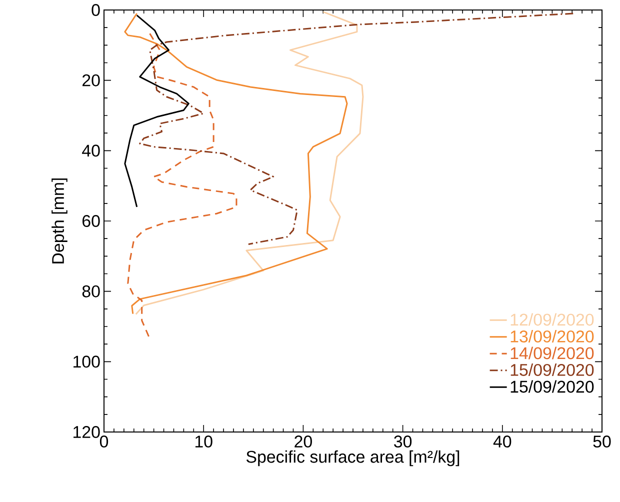  I want to click on y-tick-label: 100, so click(87, 362).